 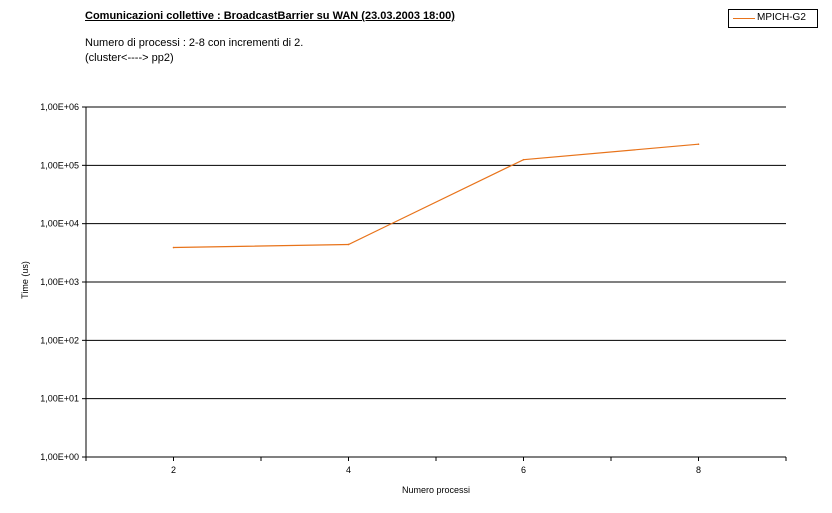 What do you see at coordinates (59, 107) in the screenshot?
I see `y-tick-label: 1,00E+06` at bounding box center [59, 107].